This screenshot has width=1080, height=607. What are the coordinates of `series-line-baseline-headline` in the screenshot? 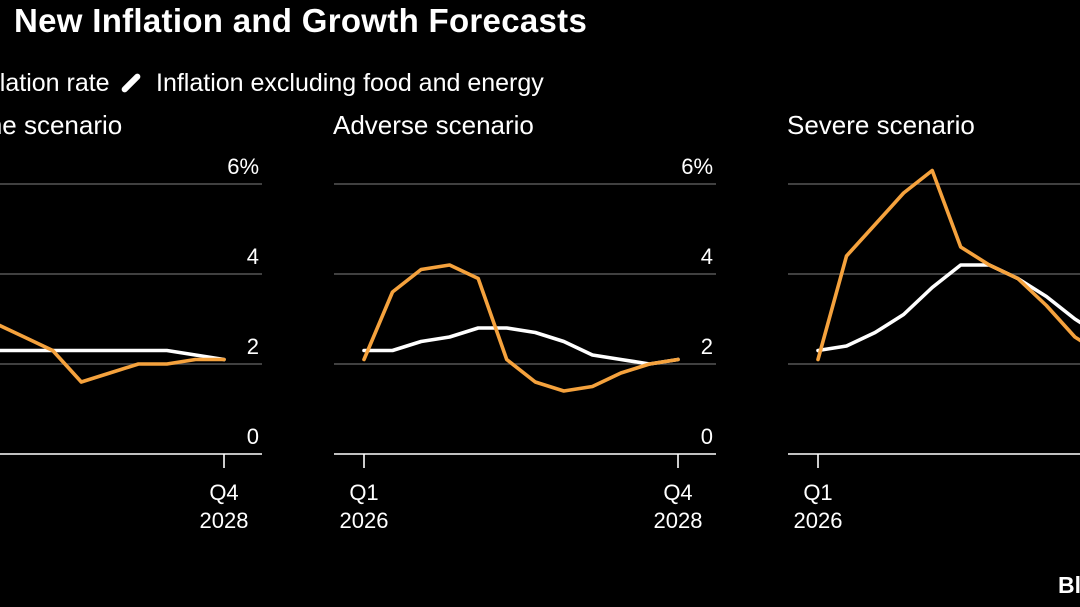 It's located at (113, 353).